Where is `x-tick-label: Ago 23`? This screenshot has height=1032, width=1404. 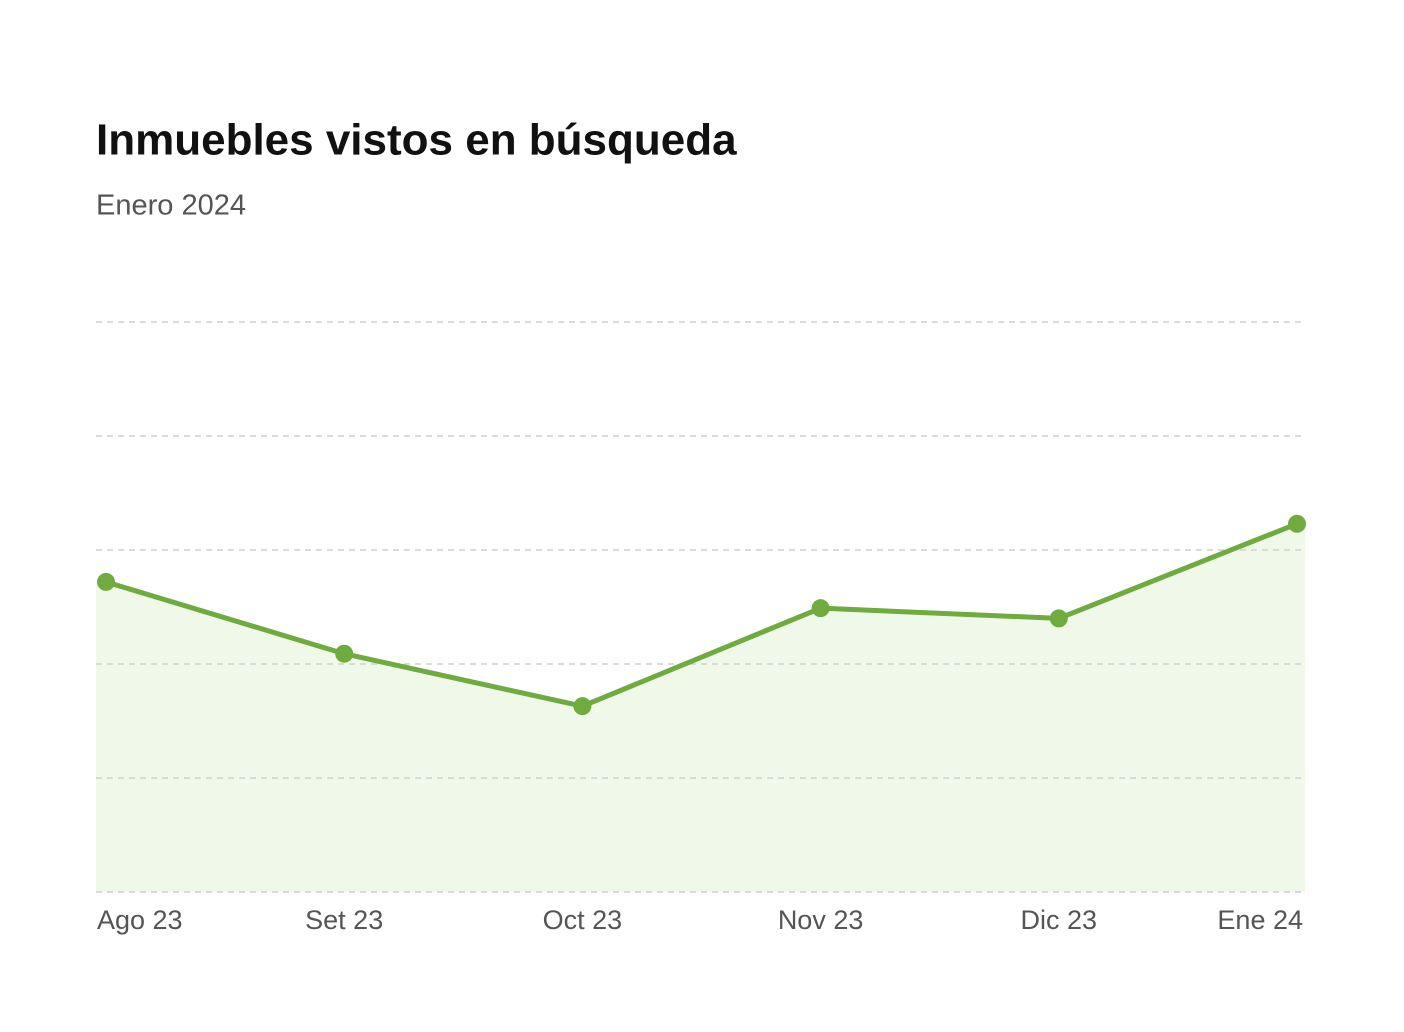
x-tick-label: Ago 23 is located at coordinates (140, 920).